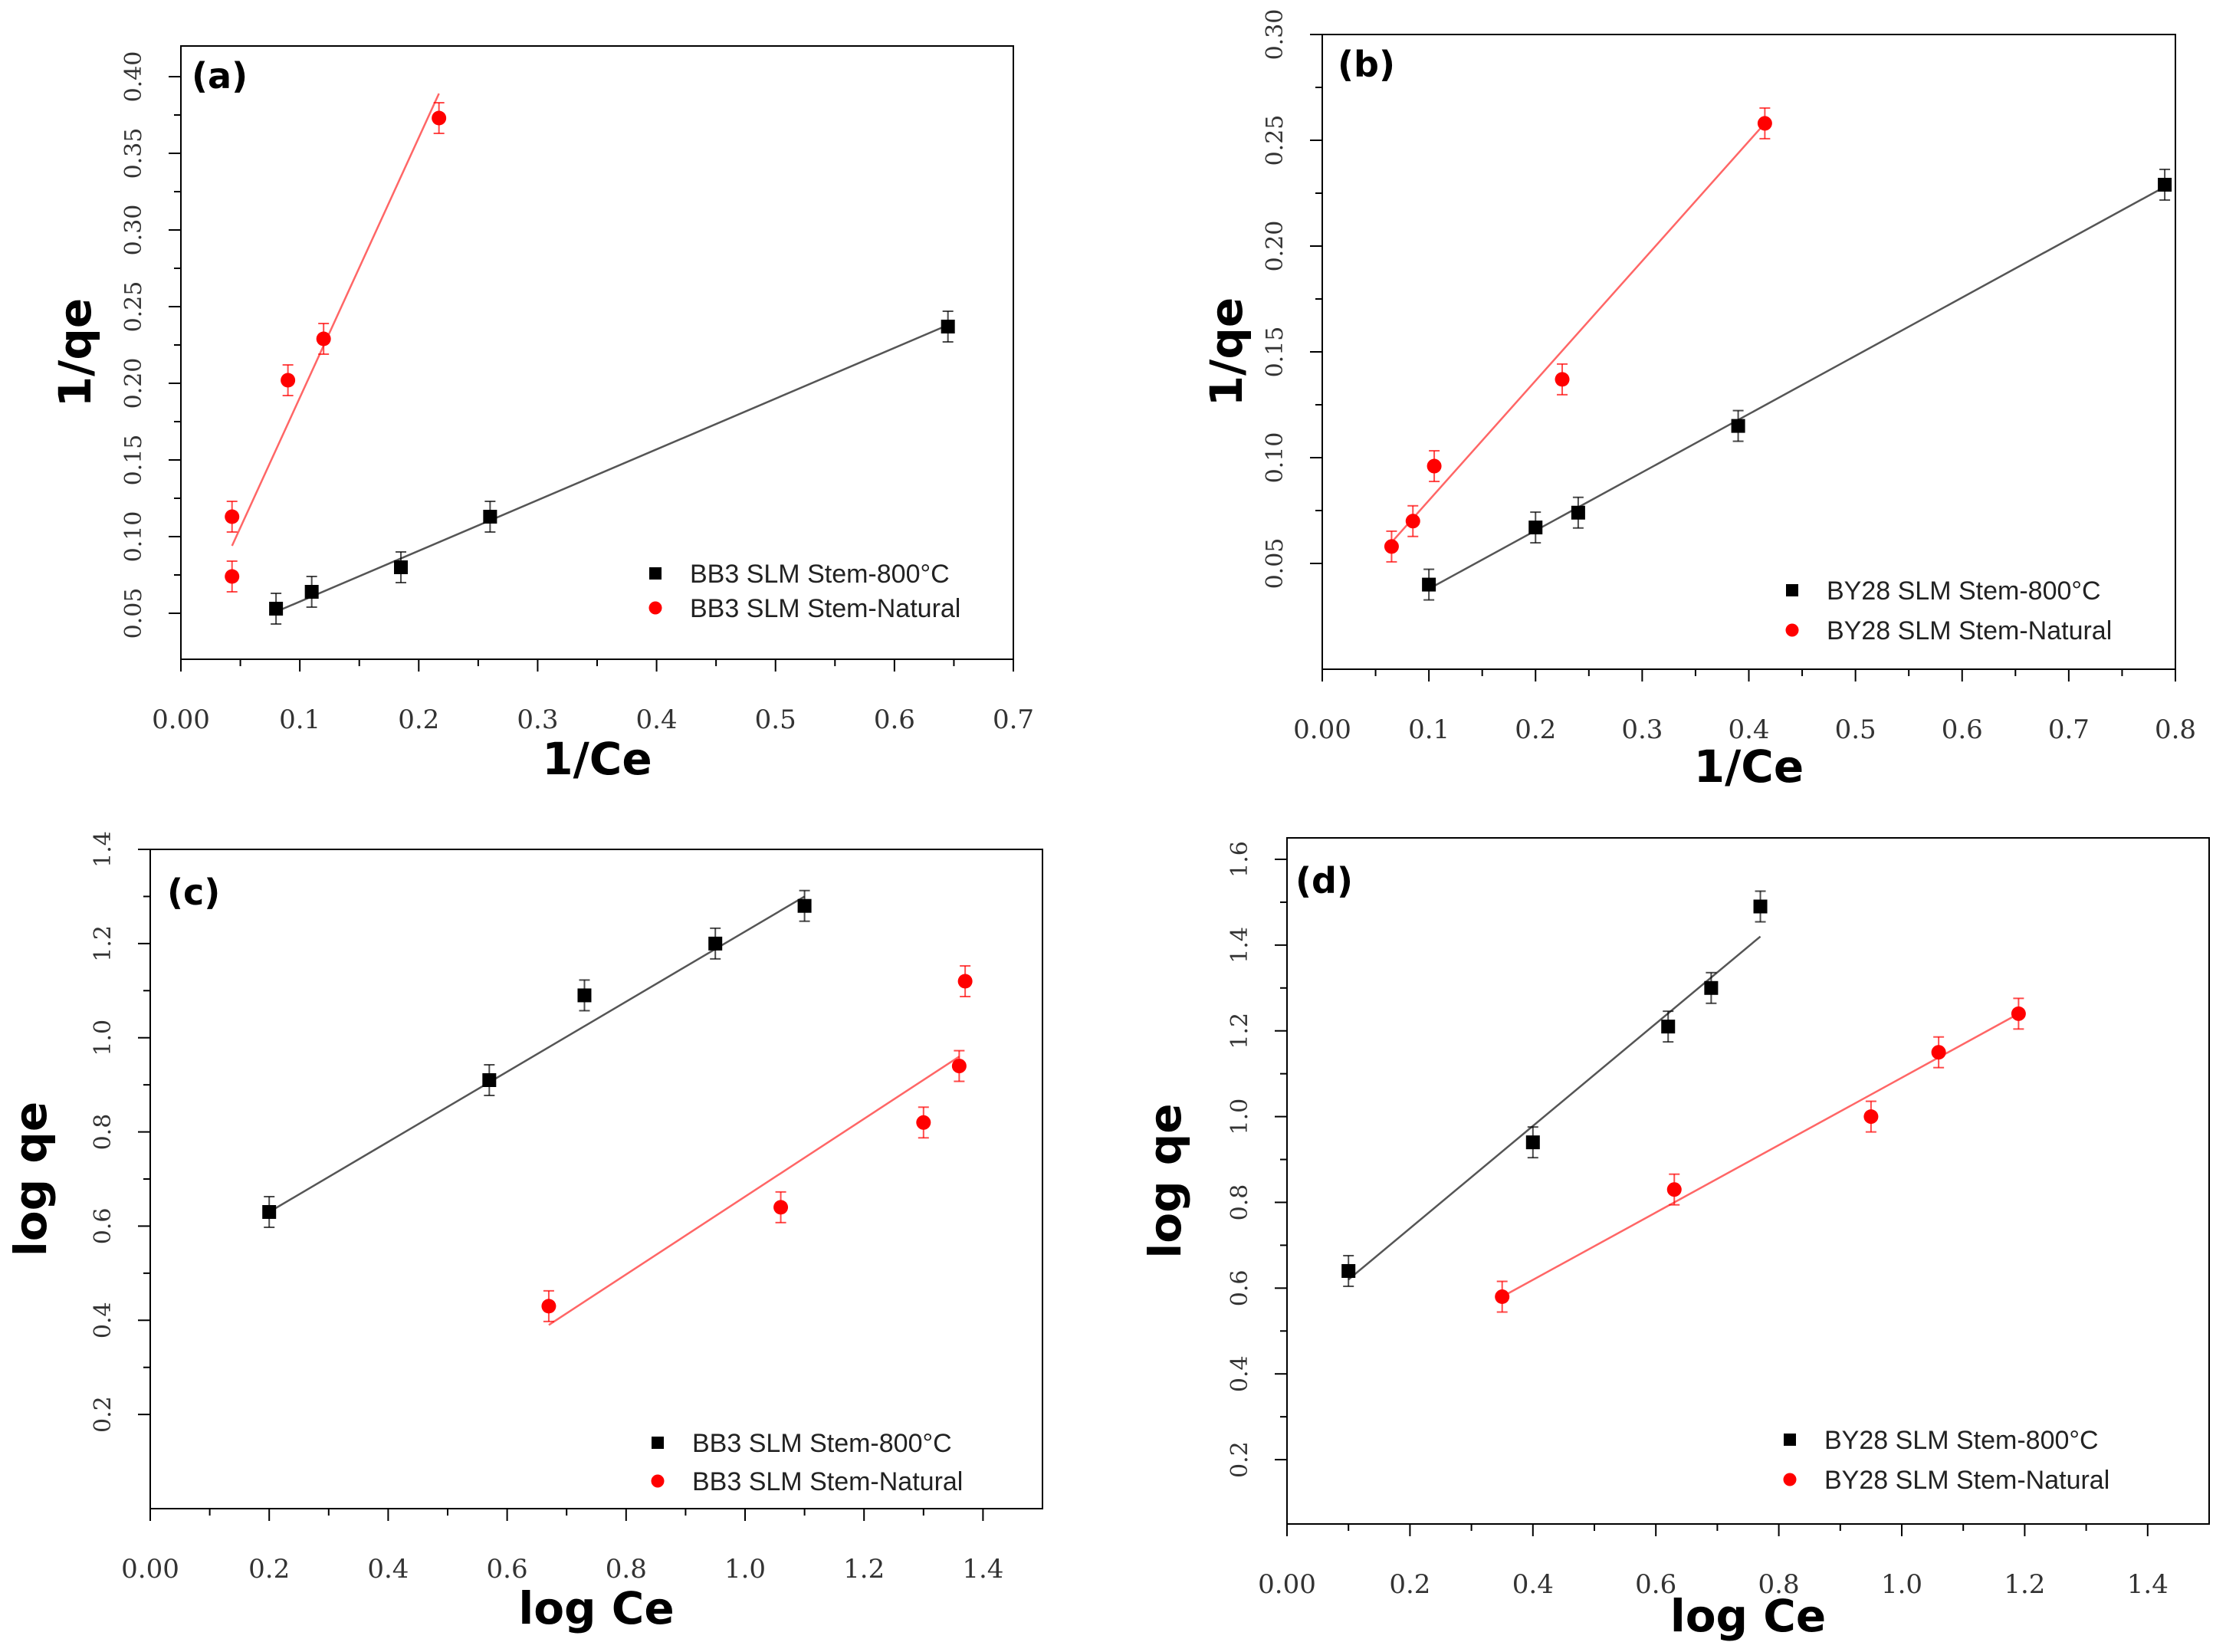 The image size is (2226, 1652). What do you see at coordinates (133, 230) in the screenshot?
I see `y-tick-label: 0.30` at bounding box center [133, 230].